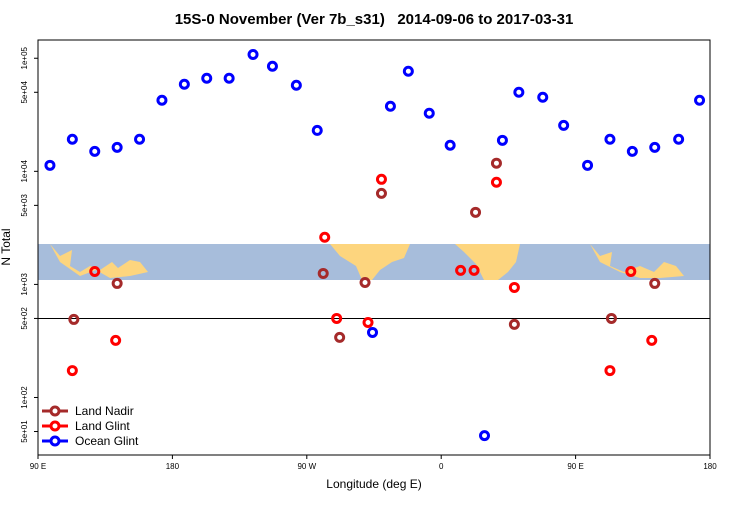  Describe the element at coordinates (24, 205) in the screenshot. I see `y-tick-label: 5e+03` at that location.